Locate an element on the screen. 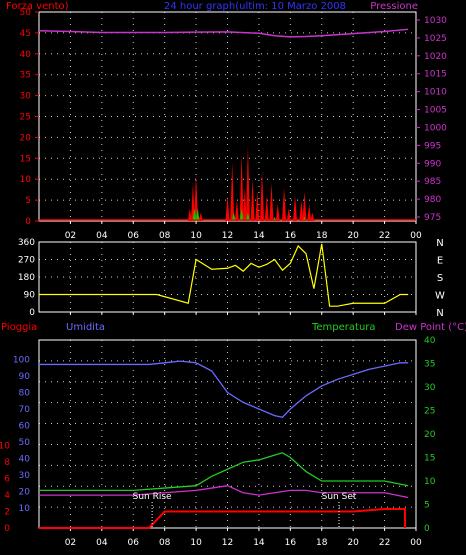  humidity-tick-label: 70 is located at coordinates (25, 410).